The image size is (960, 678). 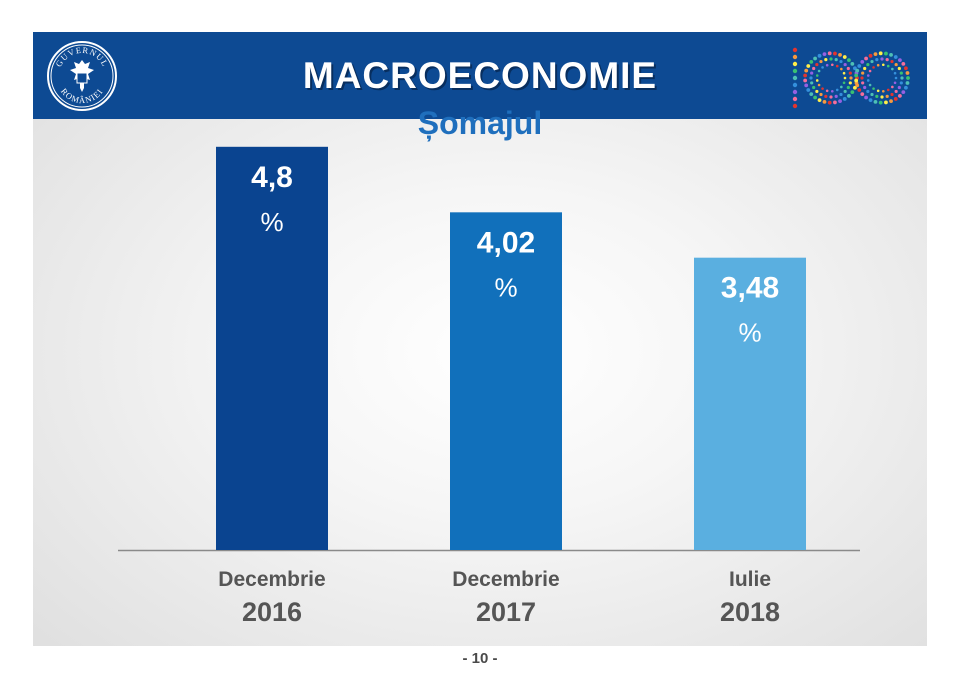 I want to click on header-title: MACROECONOMIE, so click(x=480, y=75).